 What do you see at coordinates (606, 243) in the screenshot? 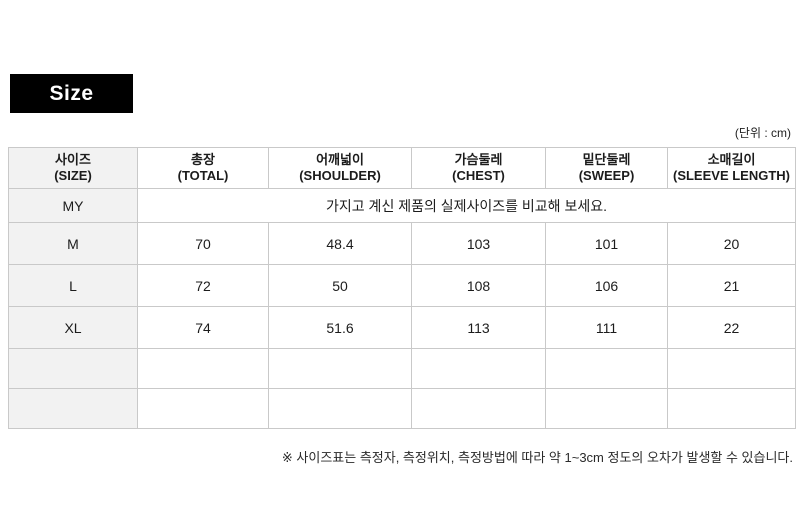
I see `m-sweep: 101` at bounding box center [606, 243].